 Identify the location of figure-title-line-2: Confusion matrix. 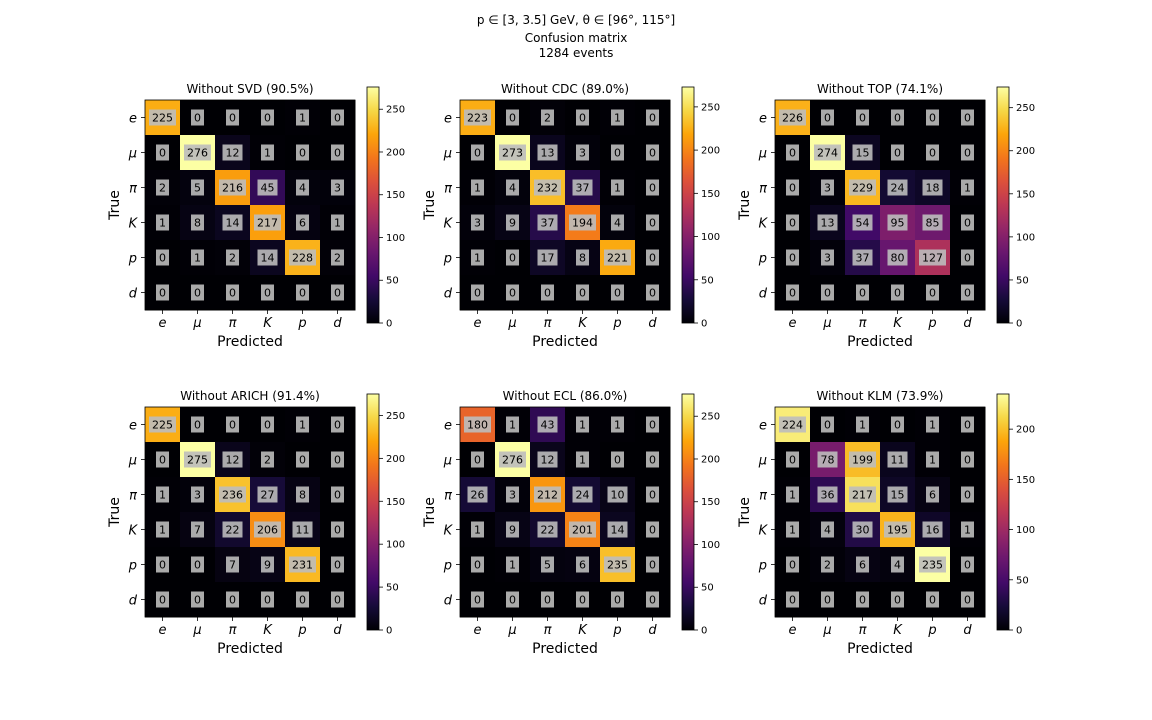
(576, 38).